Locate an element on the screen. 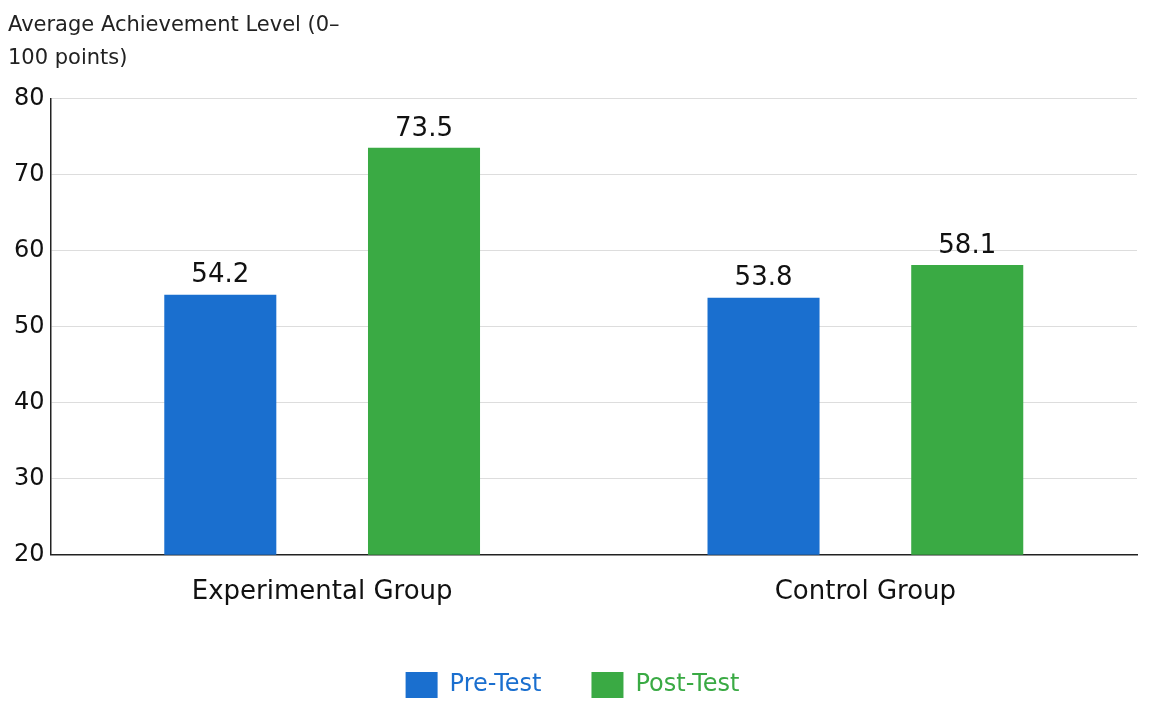 The height and width of the screenshot is (727, 1153). y-tick-label: 80 is located at coordinates (29, 96).